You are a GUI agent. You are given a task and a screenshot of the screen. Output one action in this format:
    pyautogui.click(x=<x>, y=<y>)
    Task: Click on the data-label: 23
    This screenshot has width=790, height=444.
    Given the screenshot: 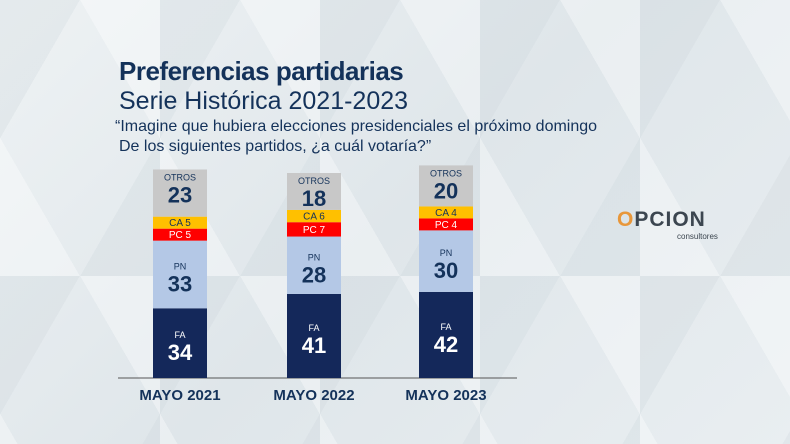 What is the action you would take?
    pyautogui.click(x=180, y=195)
    